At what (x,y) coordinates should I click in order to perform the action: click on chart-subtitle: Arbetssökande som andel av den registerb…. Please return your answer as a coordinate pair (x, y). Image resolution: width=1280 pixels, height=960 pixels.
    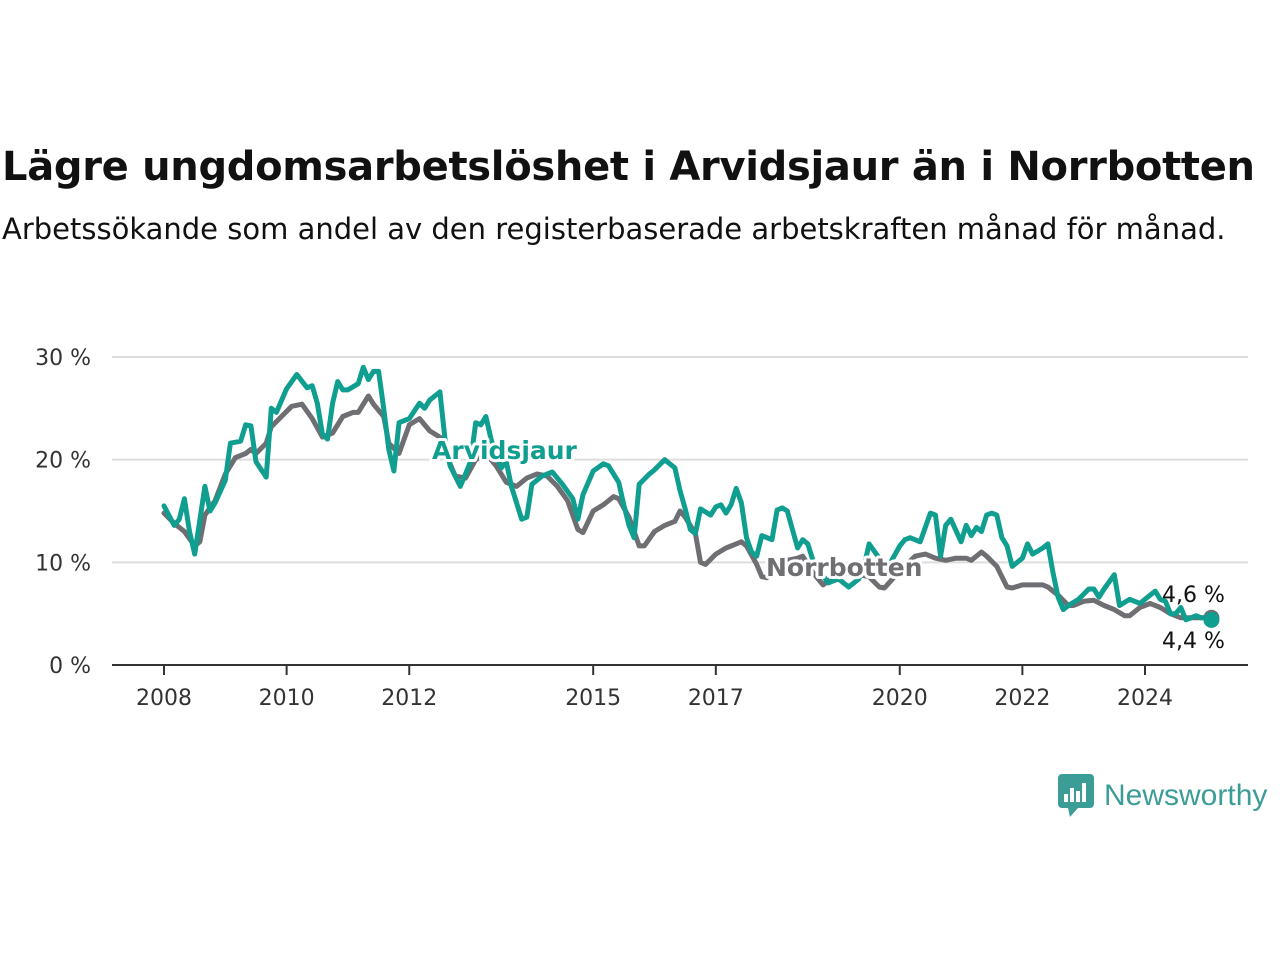
    Looking at the image, I should click on (614, 229).